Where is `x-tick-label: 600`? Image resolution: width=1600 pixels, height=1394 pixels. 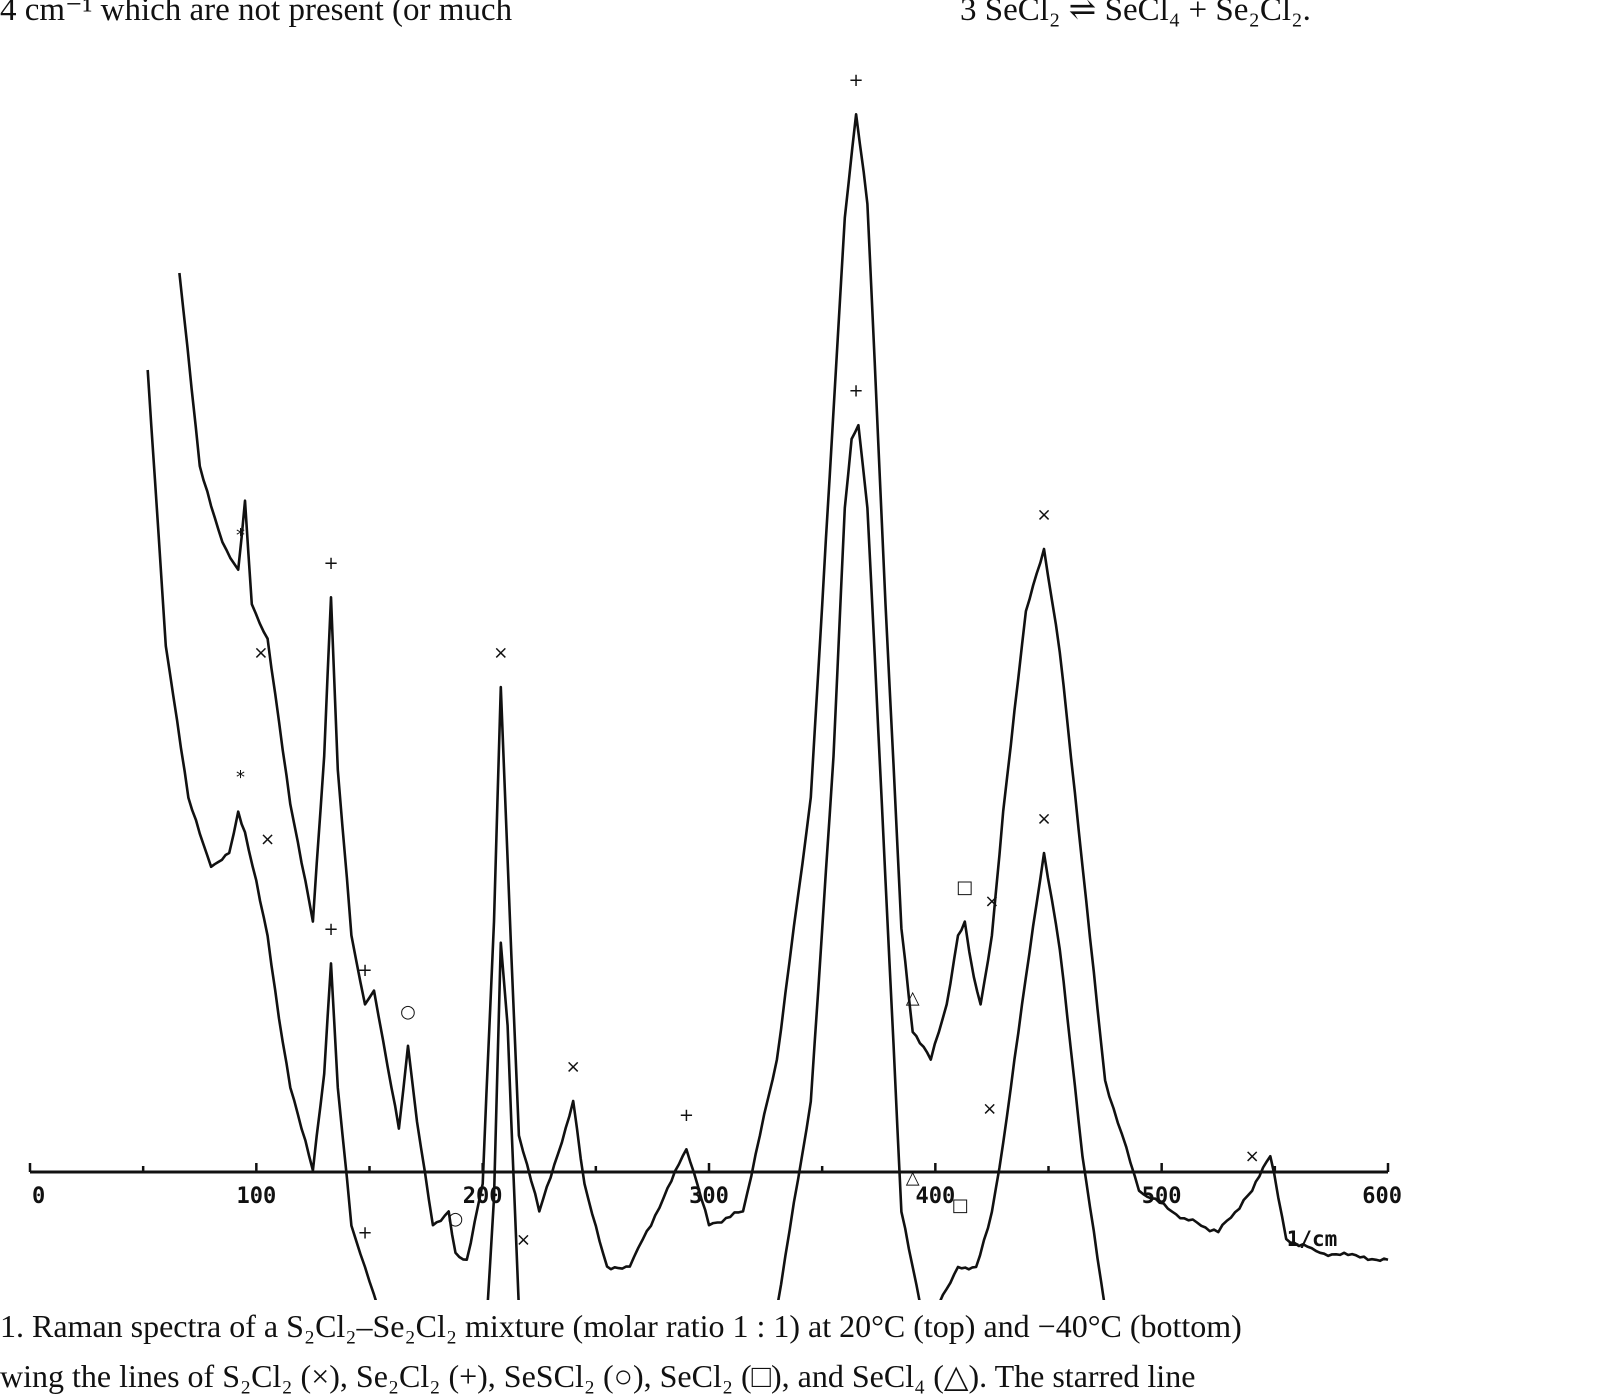
x-tick-label: 600 is located at coordinates (1382, 1196).